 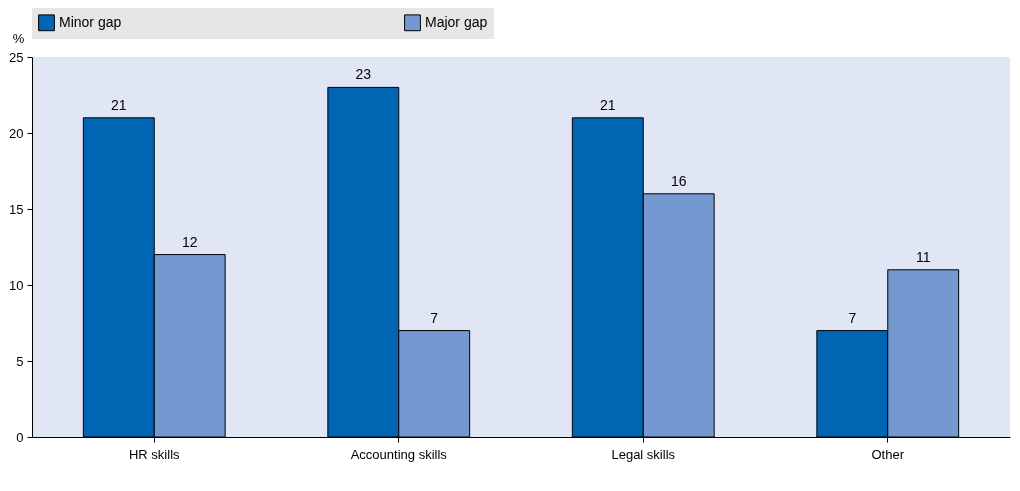 I want to click on legend-label: Major gap, so click(x=456, y=21).